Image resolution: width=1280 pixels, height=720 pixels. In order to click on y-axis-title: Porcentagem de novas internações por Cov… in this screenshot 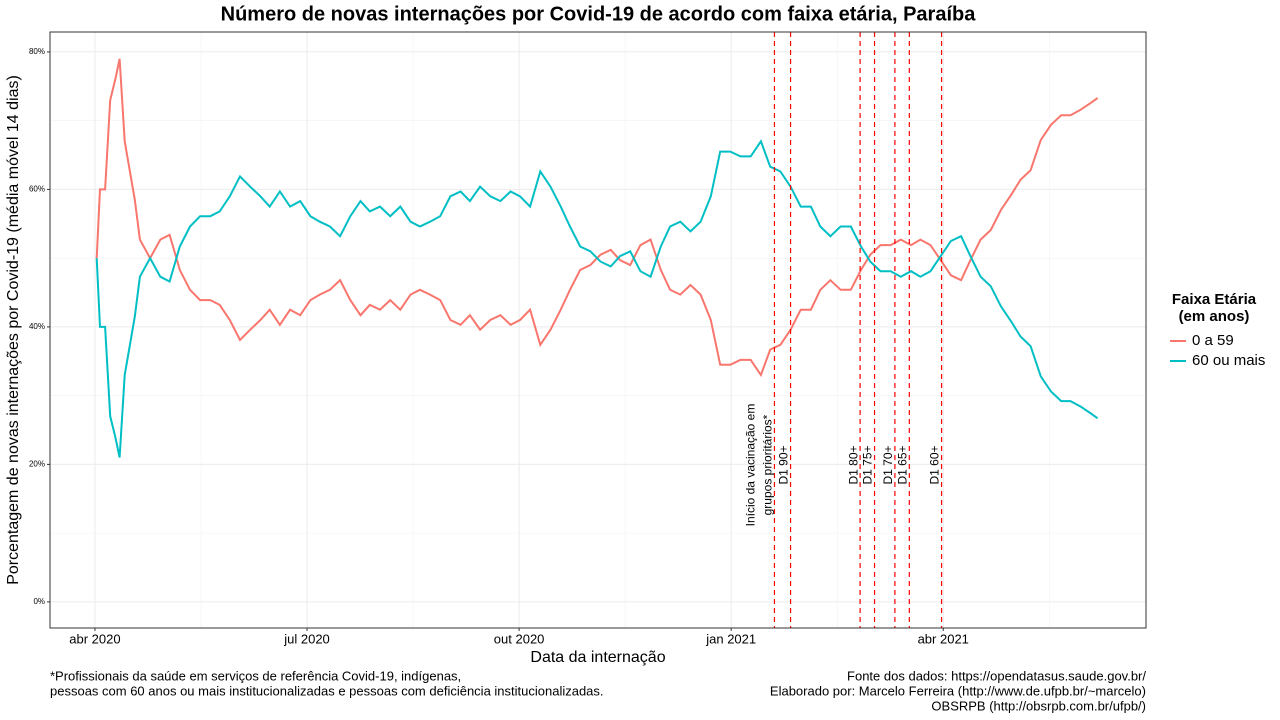, I will do `click(13, 330)`.